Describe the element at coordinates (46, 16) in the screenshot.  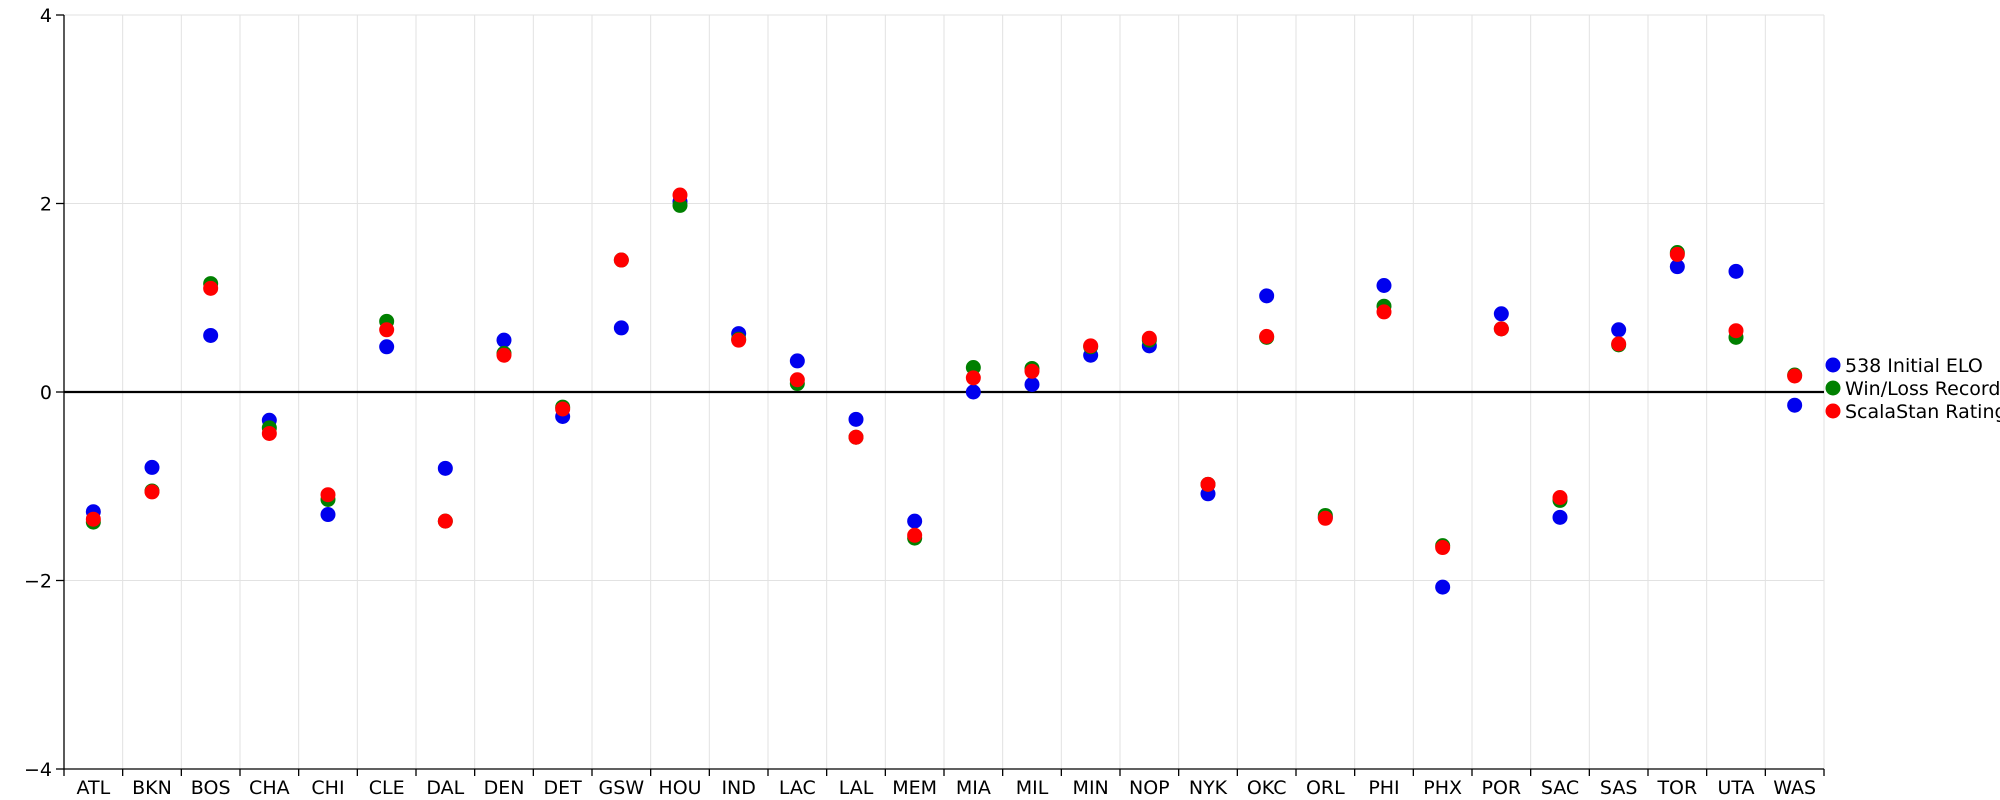
I see `y-tick-label: 4` at that location.